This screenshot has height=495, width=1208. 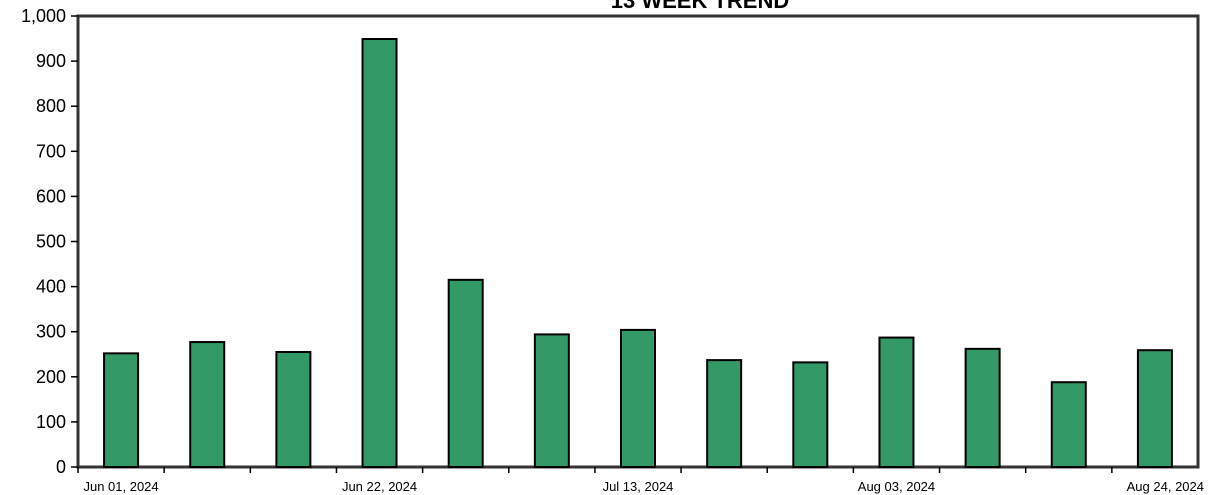 What do you see at coordinates (896, 486) in the screenshot?
I see `x-tick-label: Aug 03, 2024` at bounding box center [896, 486].